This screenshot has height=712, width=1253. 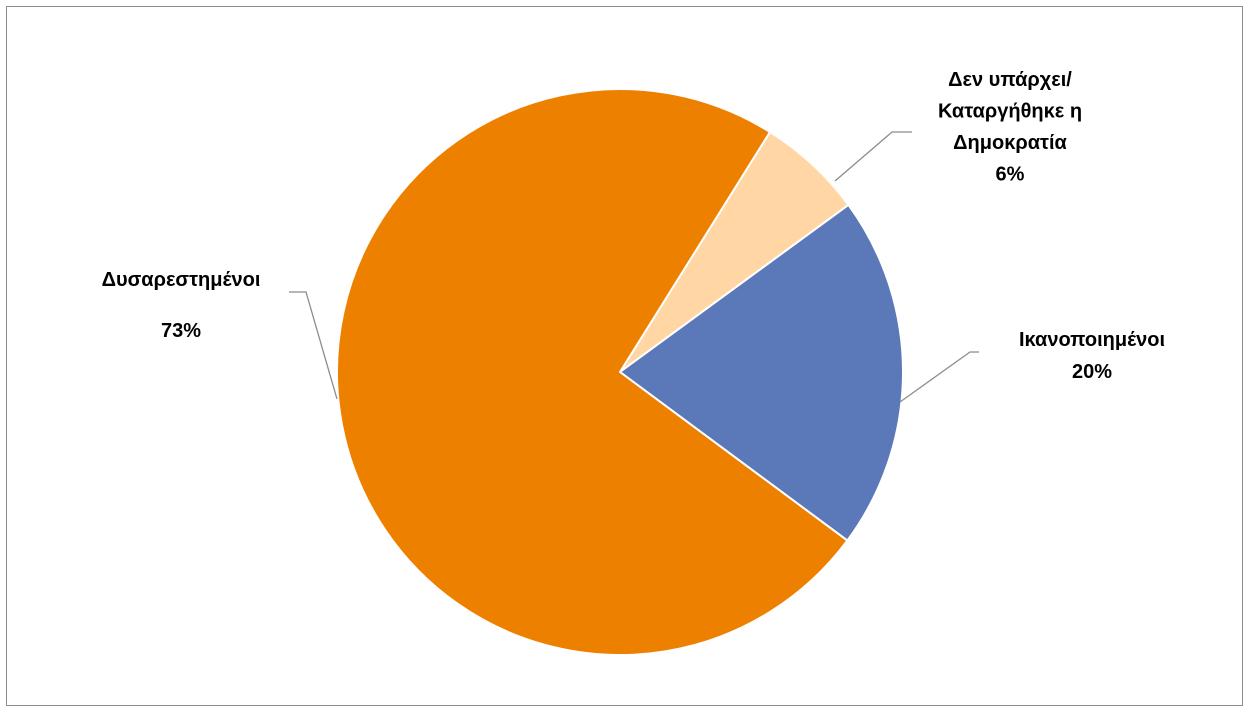 I want to click on percent-label: 73%, so click(x=181, y=331).